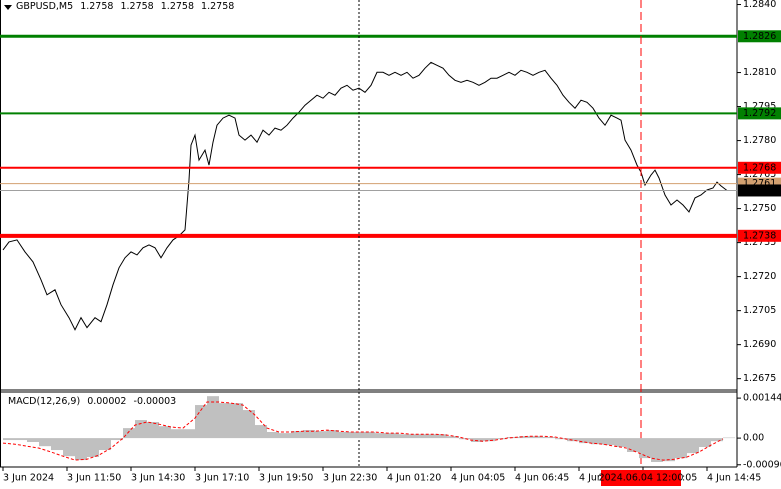 This screenshot has height=489, width=781. I want to click on x-tick-label: 4 Jun 04:05, so click(478, 478).